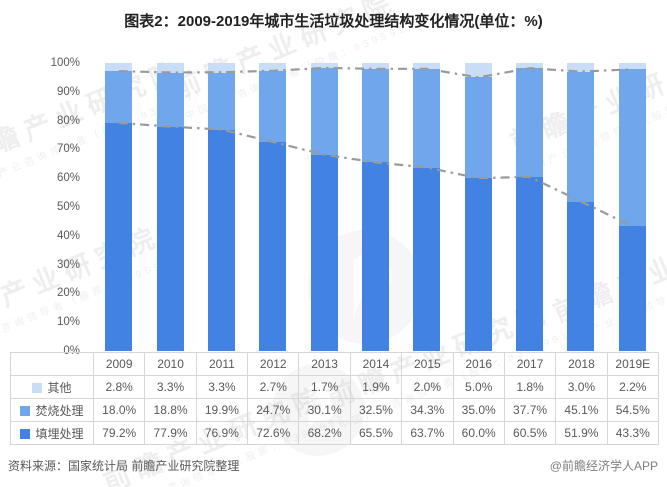 This screenshot has width=667, height=487. What do you see at coordinates (632, 207) in the screenshot?
I see `bar-2019E` at bounding box center [632, 207].